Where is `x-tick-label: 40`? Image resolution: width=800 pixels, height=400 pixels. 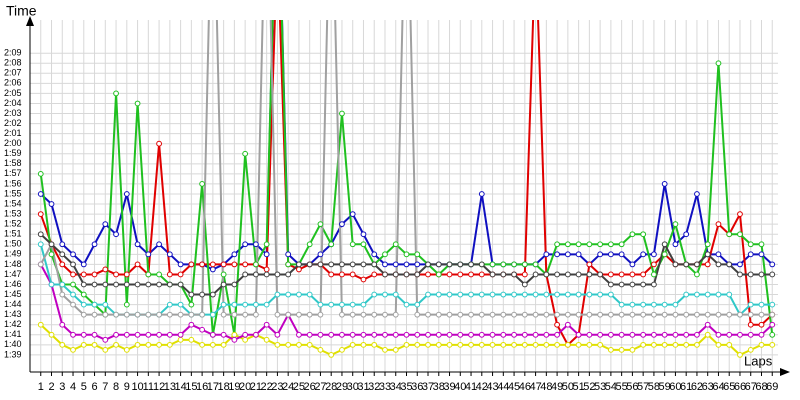
x-tick-label: 40 is located at coordinates (460, 387).